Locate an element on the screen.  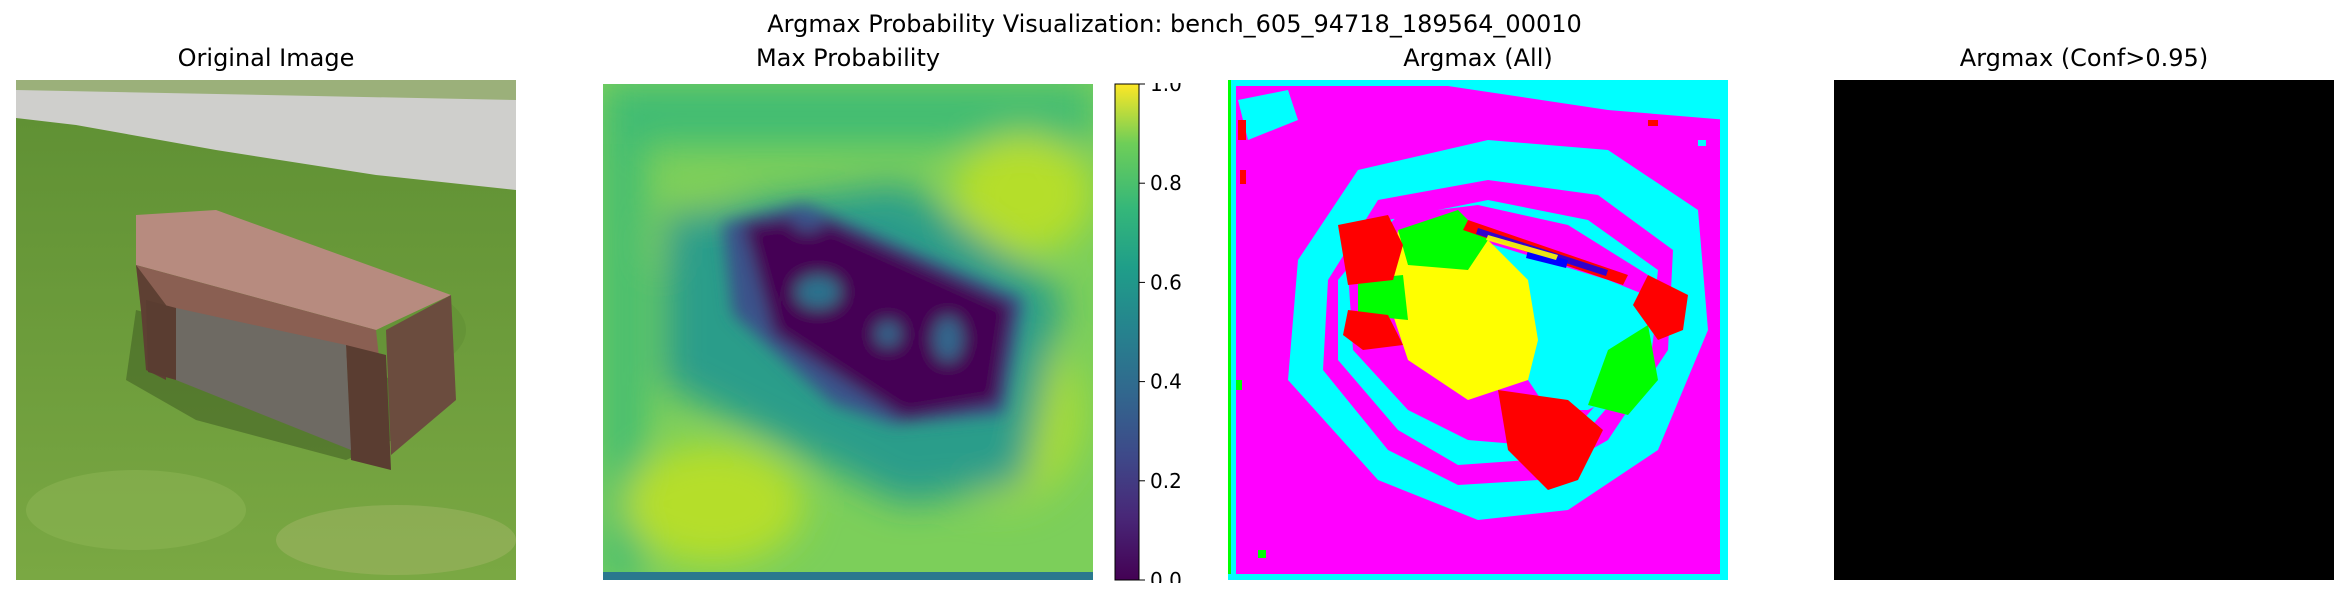
colorbar-tick-label: 1.0 is located at coordinates (1166, 89).